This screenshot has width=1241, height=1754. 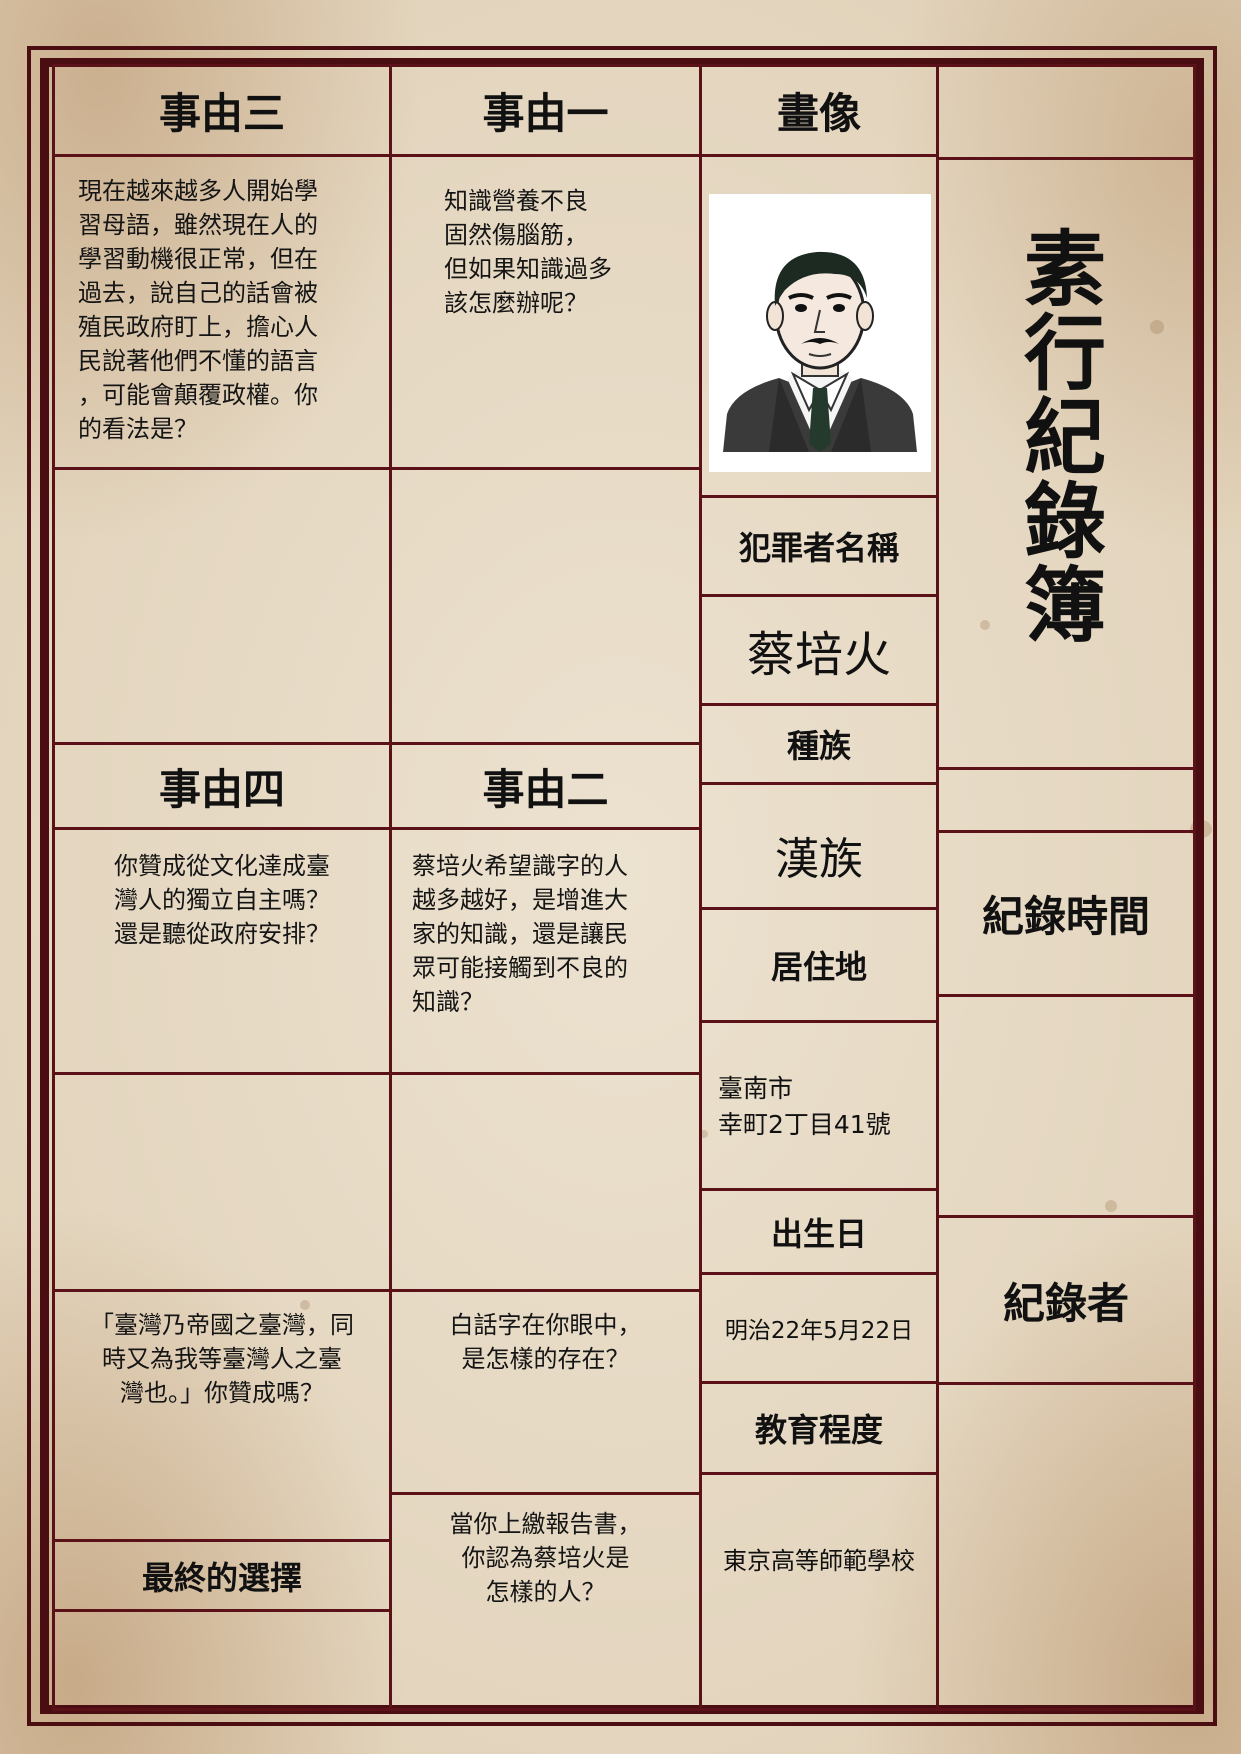 I want to click on final-choice-label: 最終的選擇, so click(x=221, y=1577).